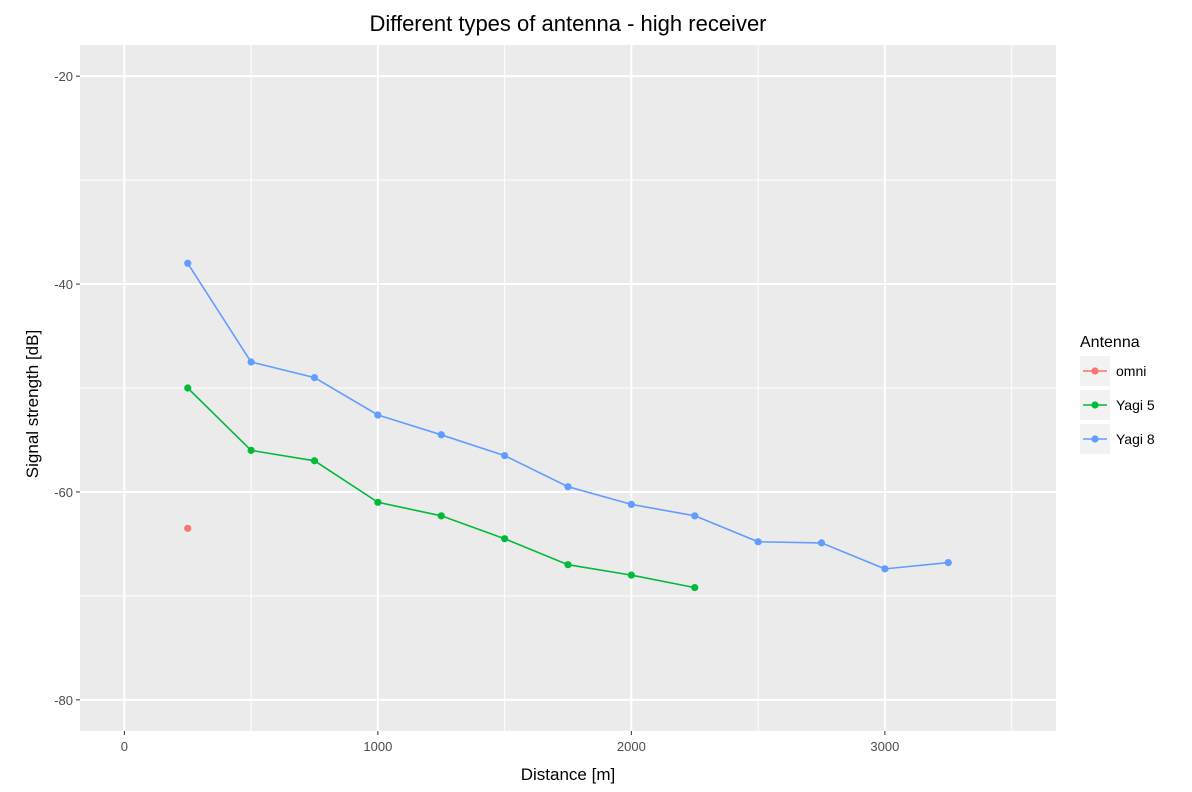 This screenshot has width=1192, height=792. Describe the element at coordinates (63, 492) in the screenshot. I see `y-tick-label: -60` at that location.